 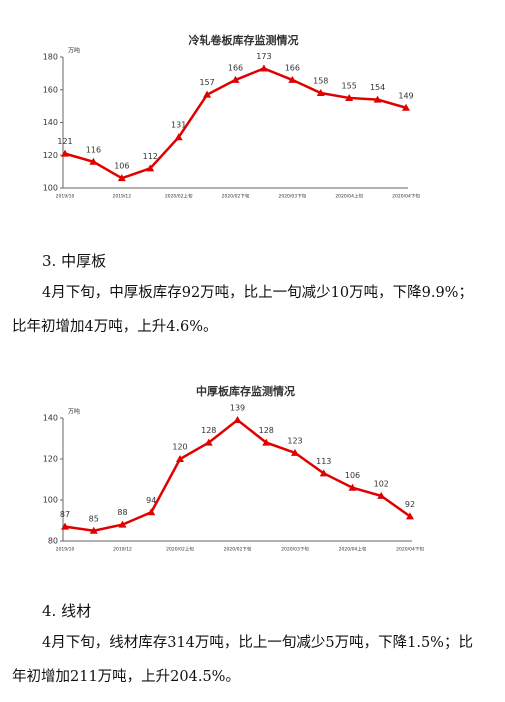 I want to click on data-label: 158, so click(x=320, y=81).